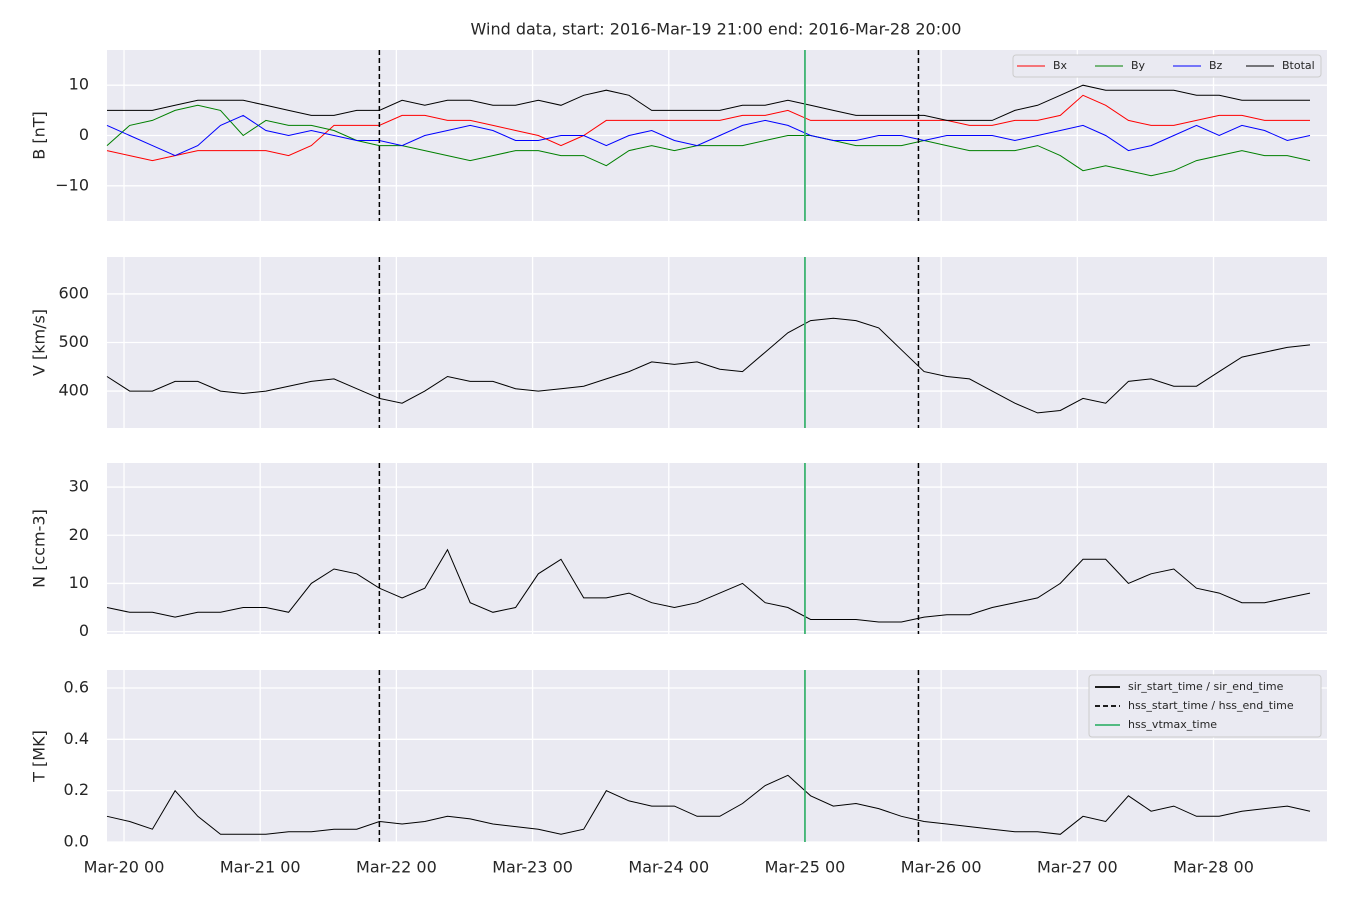 This screenshot has height=904, width=1350. Describe the element at coordinates (39, 342) in the screenshot. I see `y-axis-label: V [km/s]` at that location.